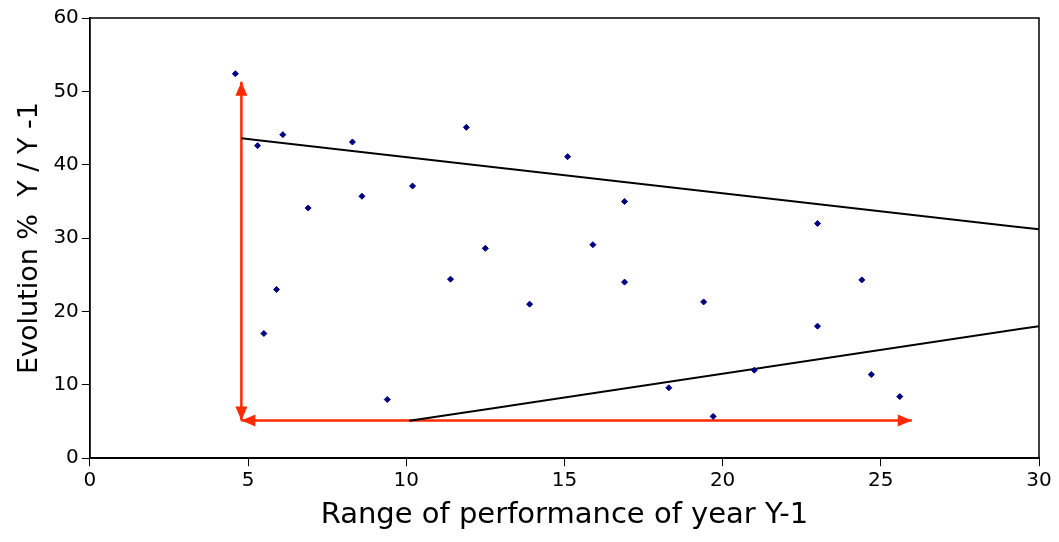 Image resolution: width=1059 pixels, height=542 pixels. What do you see at coordinates (1039, 479) in the screenshot?
I see `x-tick-label: 30` at bounding box center [1039, 479].